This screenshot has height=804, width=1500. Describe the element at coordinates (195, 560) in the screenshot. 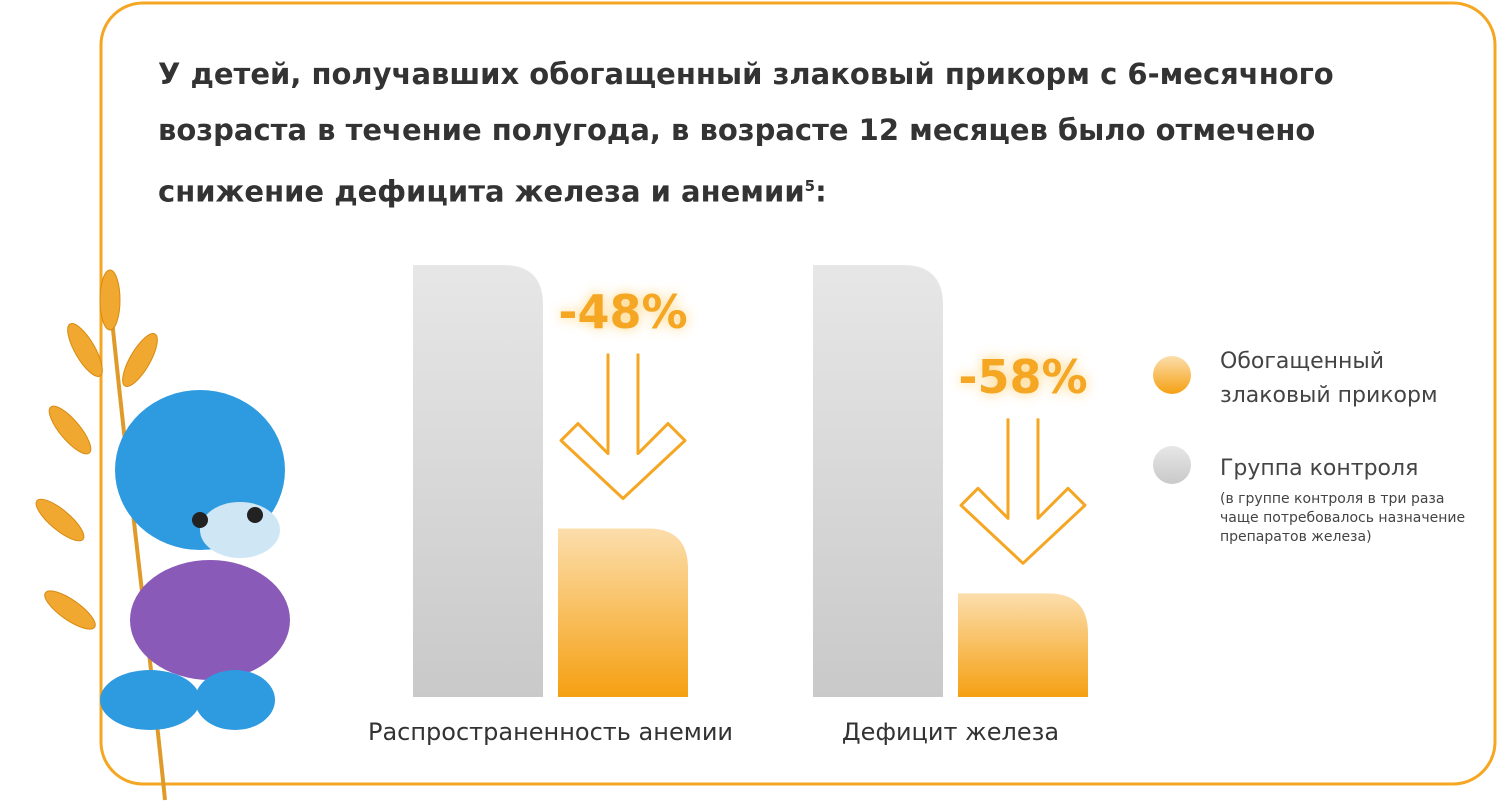

I see `bear-decoration` at that location.